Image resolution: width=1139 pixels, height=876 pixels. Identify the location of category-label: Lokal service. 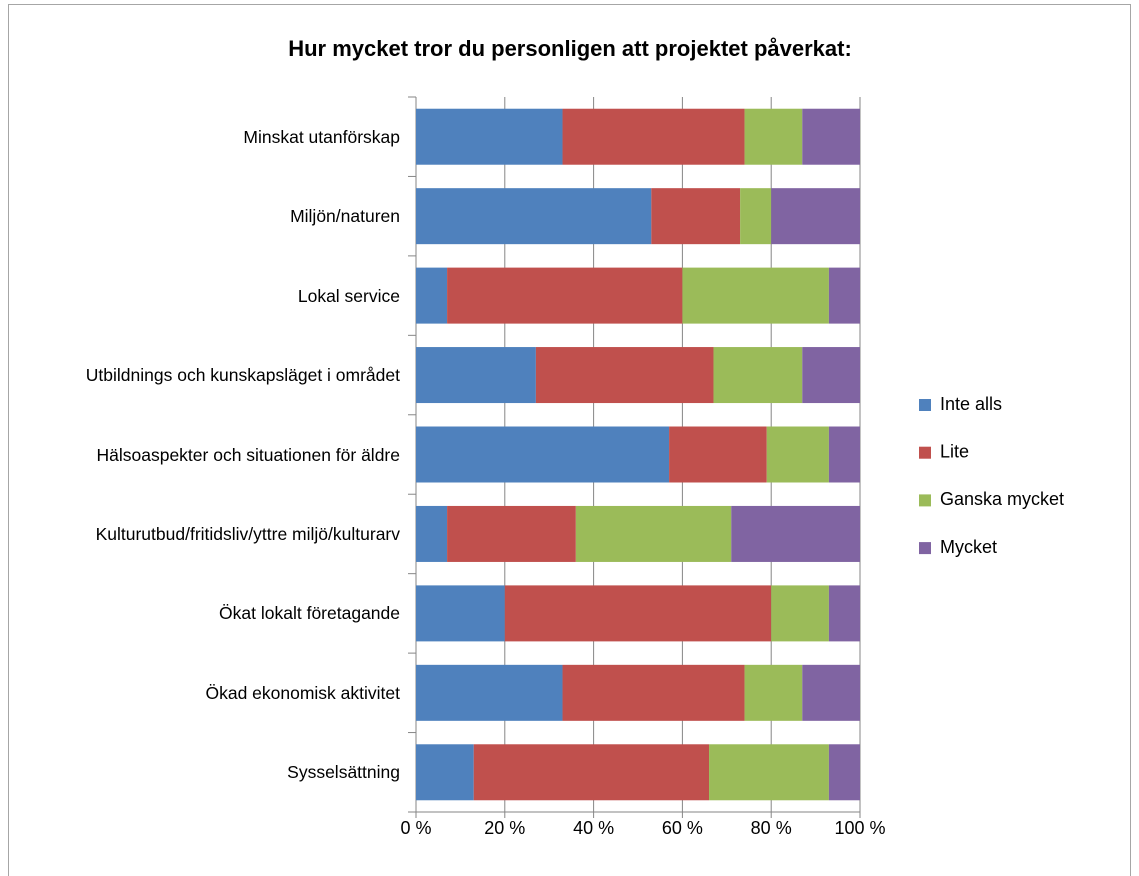
(348, 295).